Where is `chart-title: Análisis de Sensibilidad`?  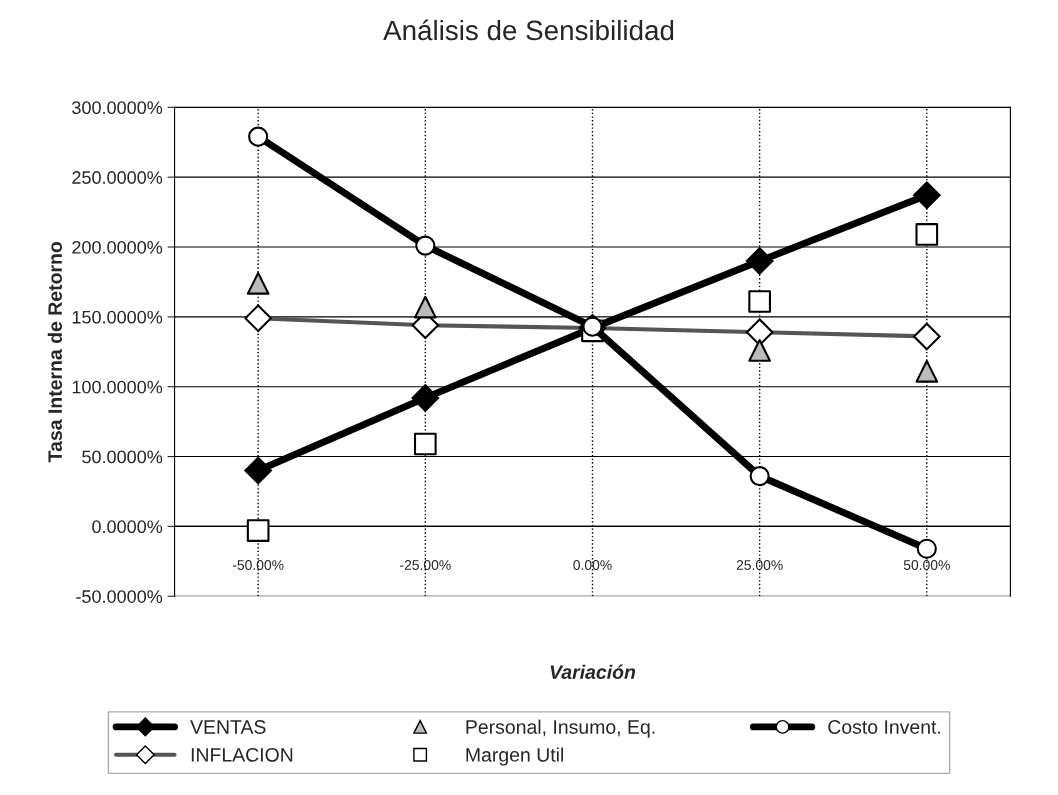 chart-title: Análisis de Sensibilidad is located at coordinates (528, 30).